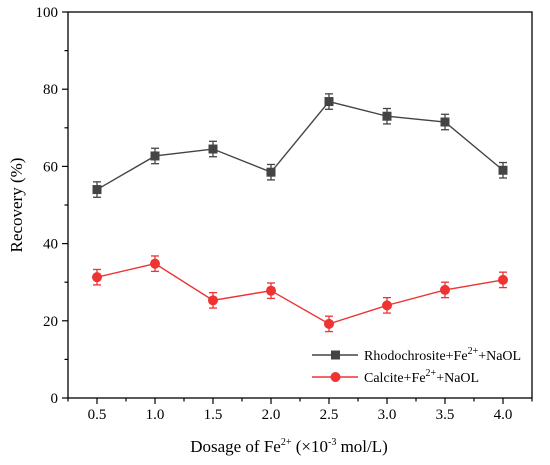 This screenshot has height=465, width=550. Describe the element at coordinates (300, 410) in the screenshot. I see `x-axis: 0.5 1.0 1.5 2.0 2.5 3.0 3.5 4.0` at that location.